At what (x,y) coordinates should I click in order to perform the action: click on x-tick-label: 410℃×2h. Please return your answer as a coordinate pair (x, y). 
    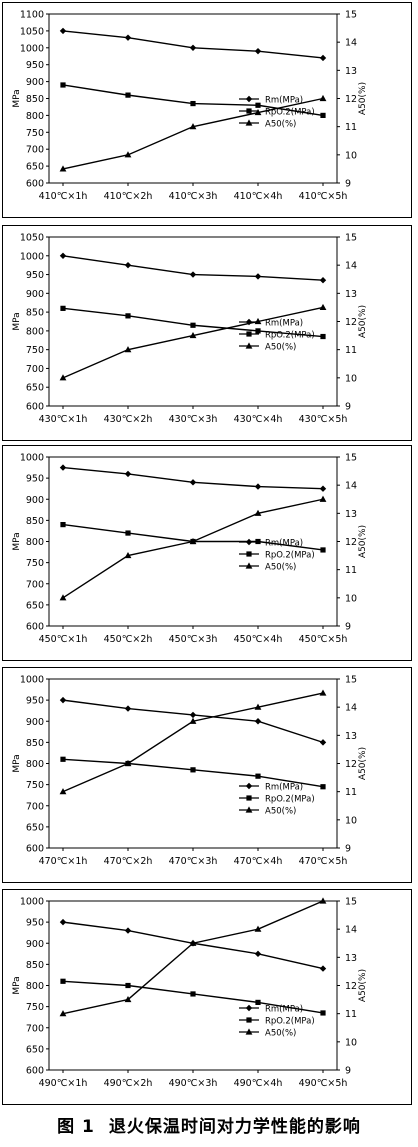
    Looking at the image, I should click on (128, 196).